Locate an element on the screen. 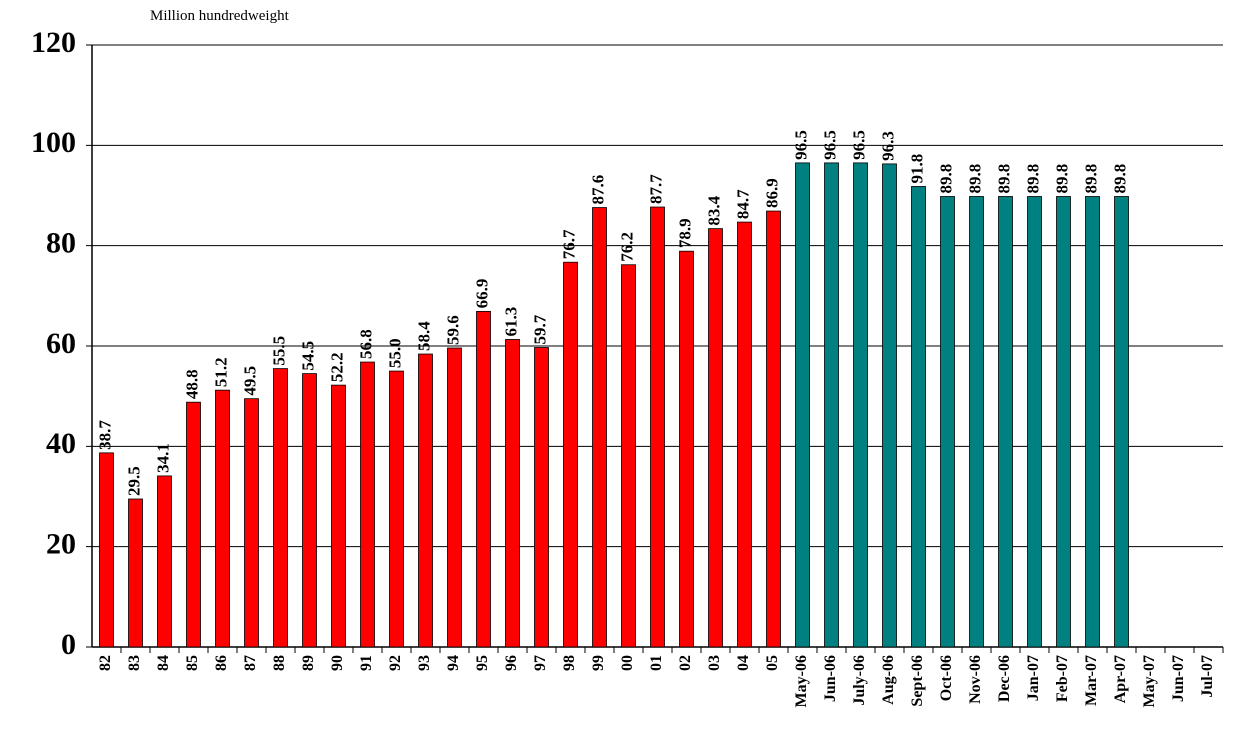  x-tick-label: 05 is located at coordinates (772, 663).